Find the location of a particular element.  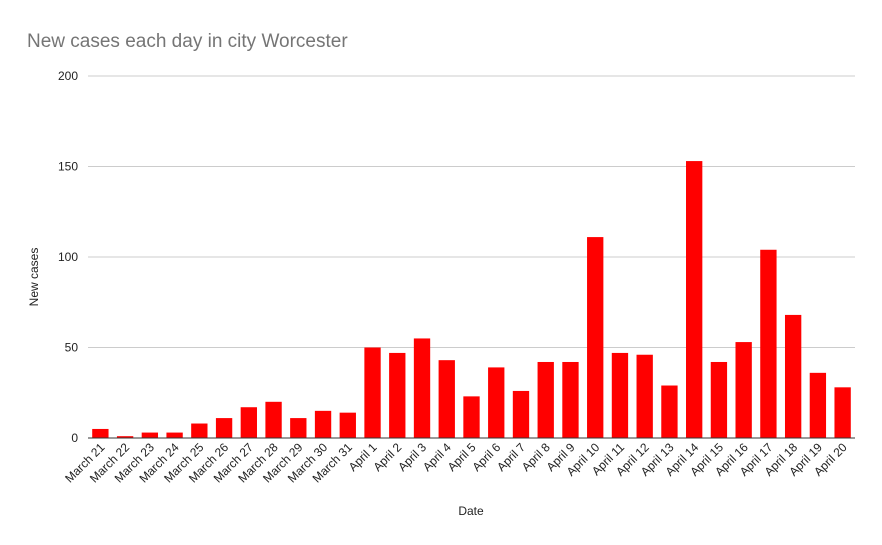

y-axis-title: New cases is located at coordinates (34, 277).